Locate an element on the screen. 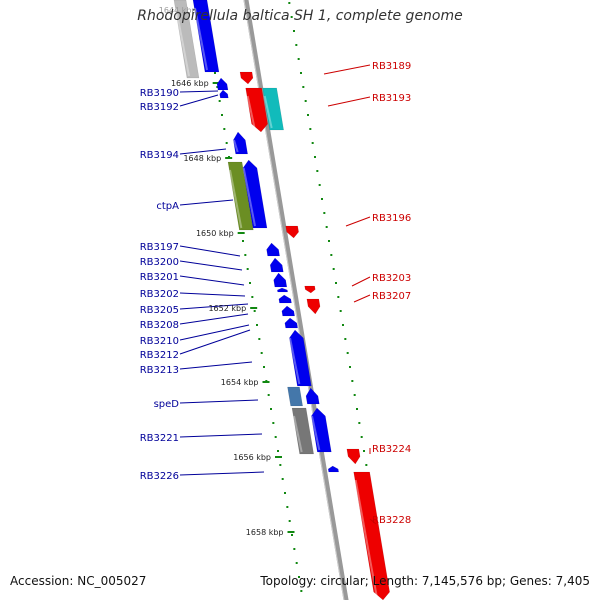  gene-ctpA-shine is located at coordinates (236, 199).